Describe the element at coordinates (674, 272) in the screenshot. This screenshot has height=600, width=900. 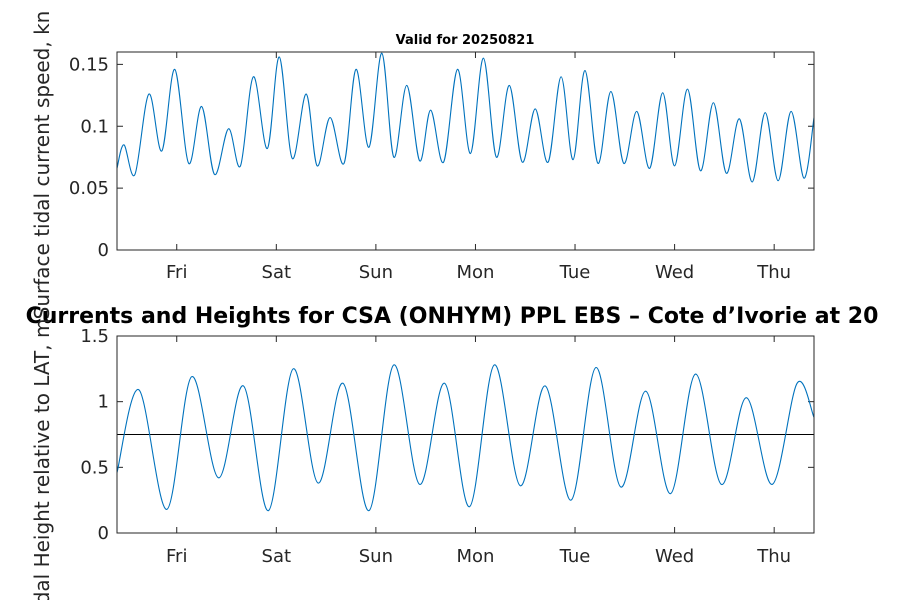
I see `top-x-tick-label: Wed` at that location.